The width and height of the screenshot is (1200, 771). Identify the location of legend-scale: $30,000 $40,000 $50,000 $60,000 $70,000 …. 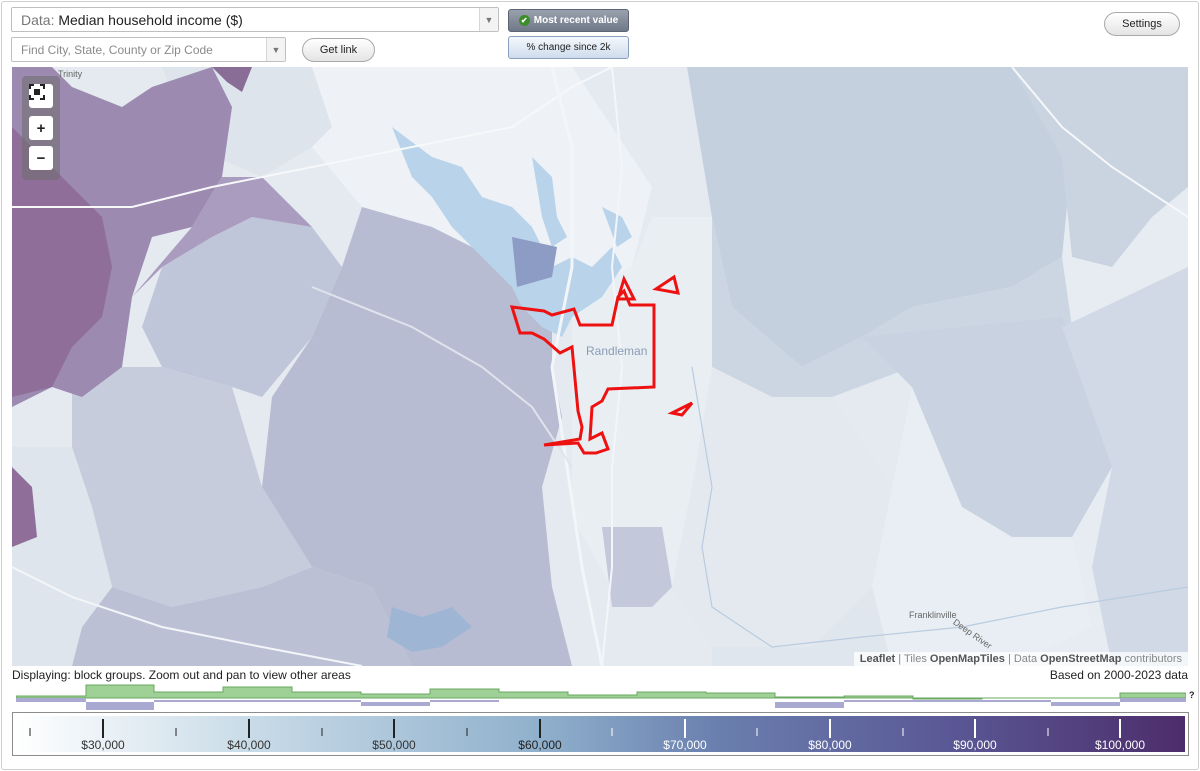
(600, 734).